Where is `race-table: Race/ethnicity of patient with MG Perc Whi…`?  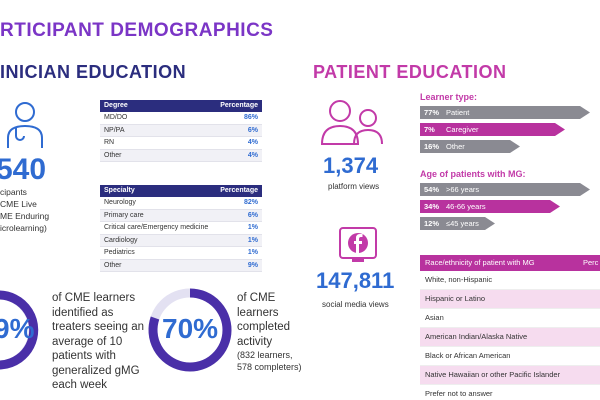 race-table: Race/ethnicity of patient with MG Perc Whi… is located at coordinates (510, 327).